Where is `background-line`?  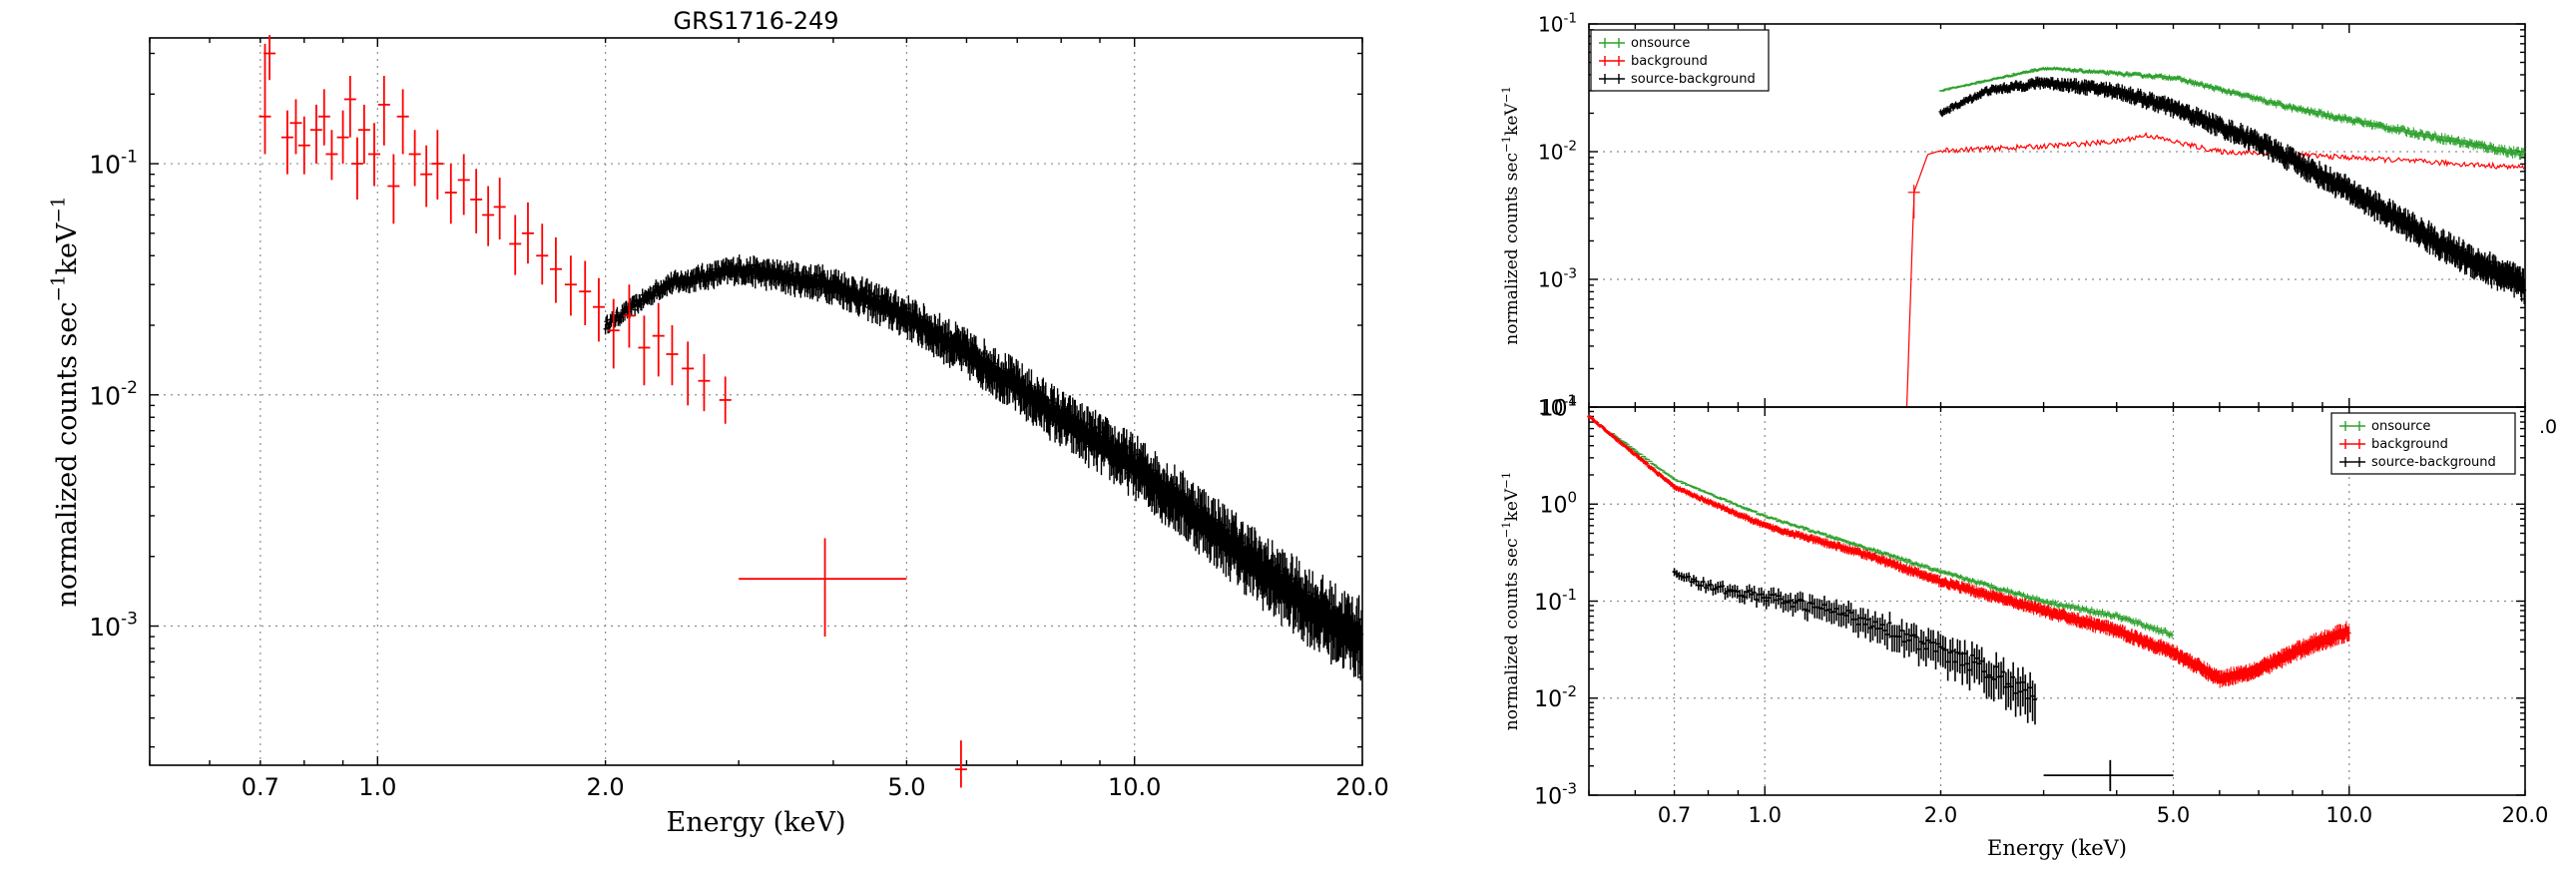
background-line is located at coordinates (2215, 270).